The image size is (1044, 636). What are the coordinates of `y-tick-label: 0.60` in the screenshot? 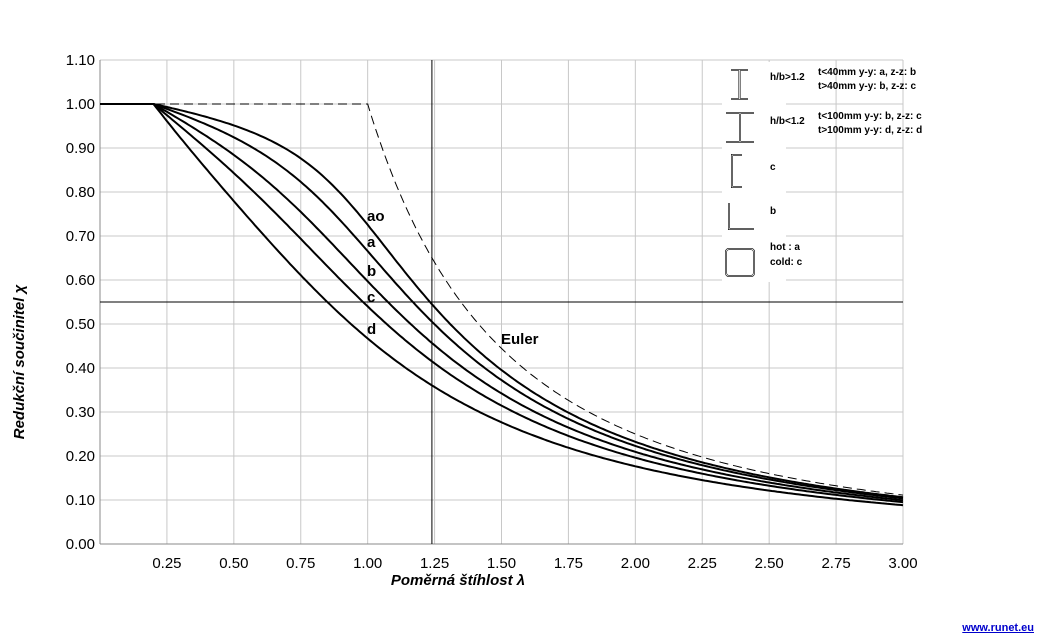 It's located at (80, 280).